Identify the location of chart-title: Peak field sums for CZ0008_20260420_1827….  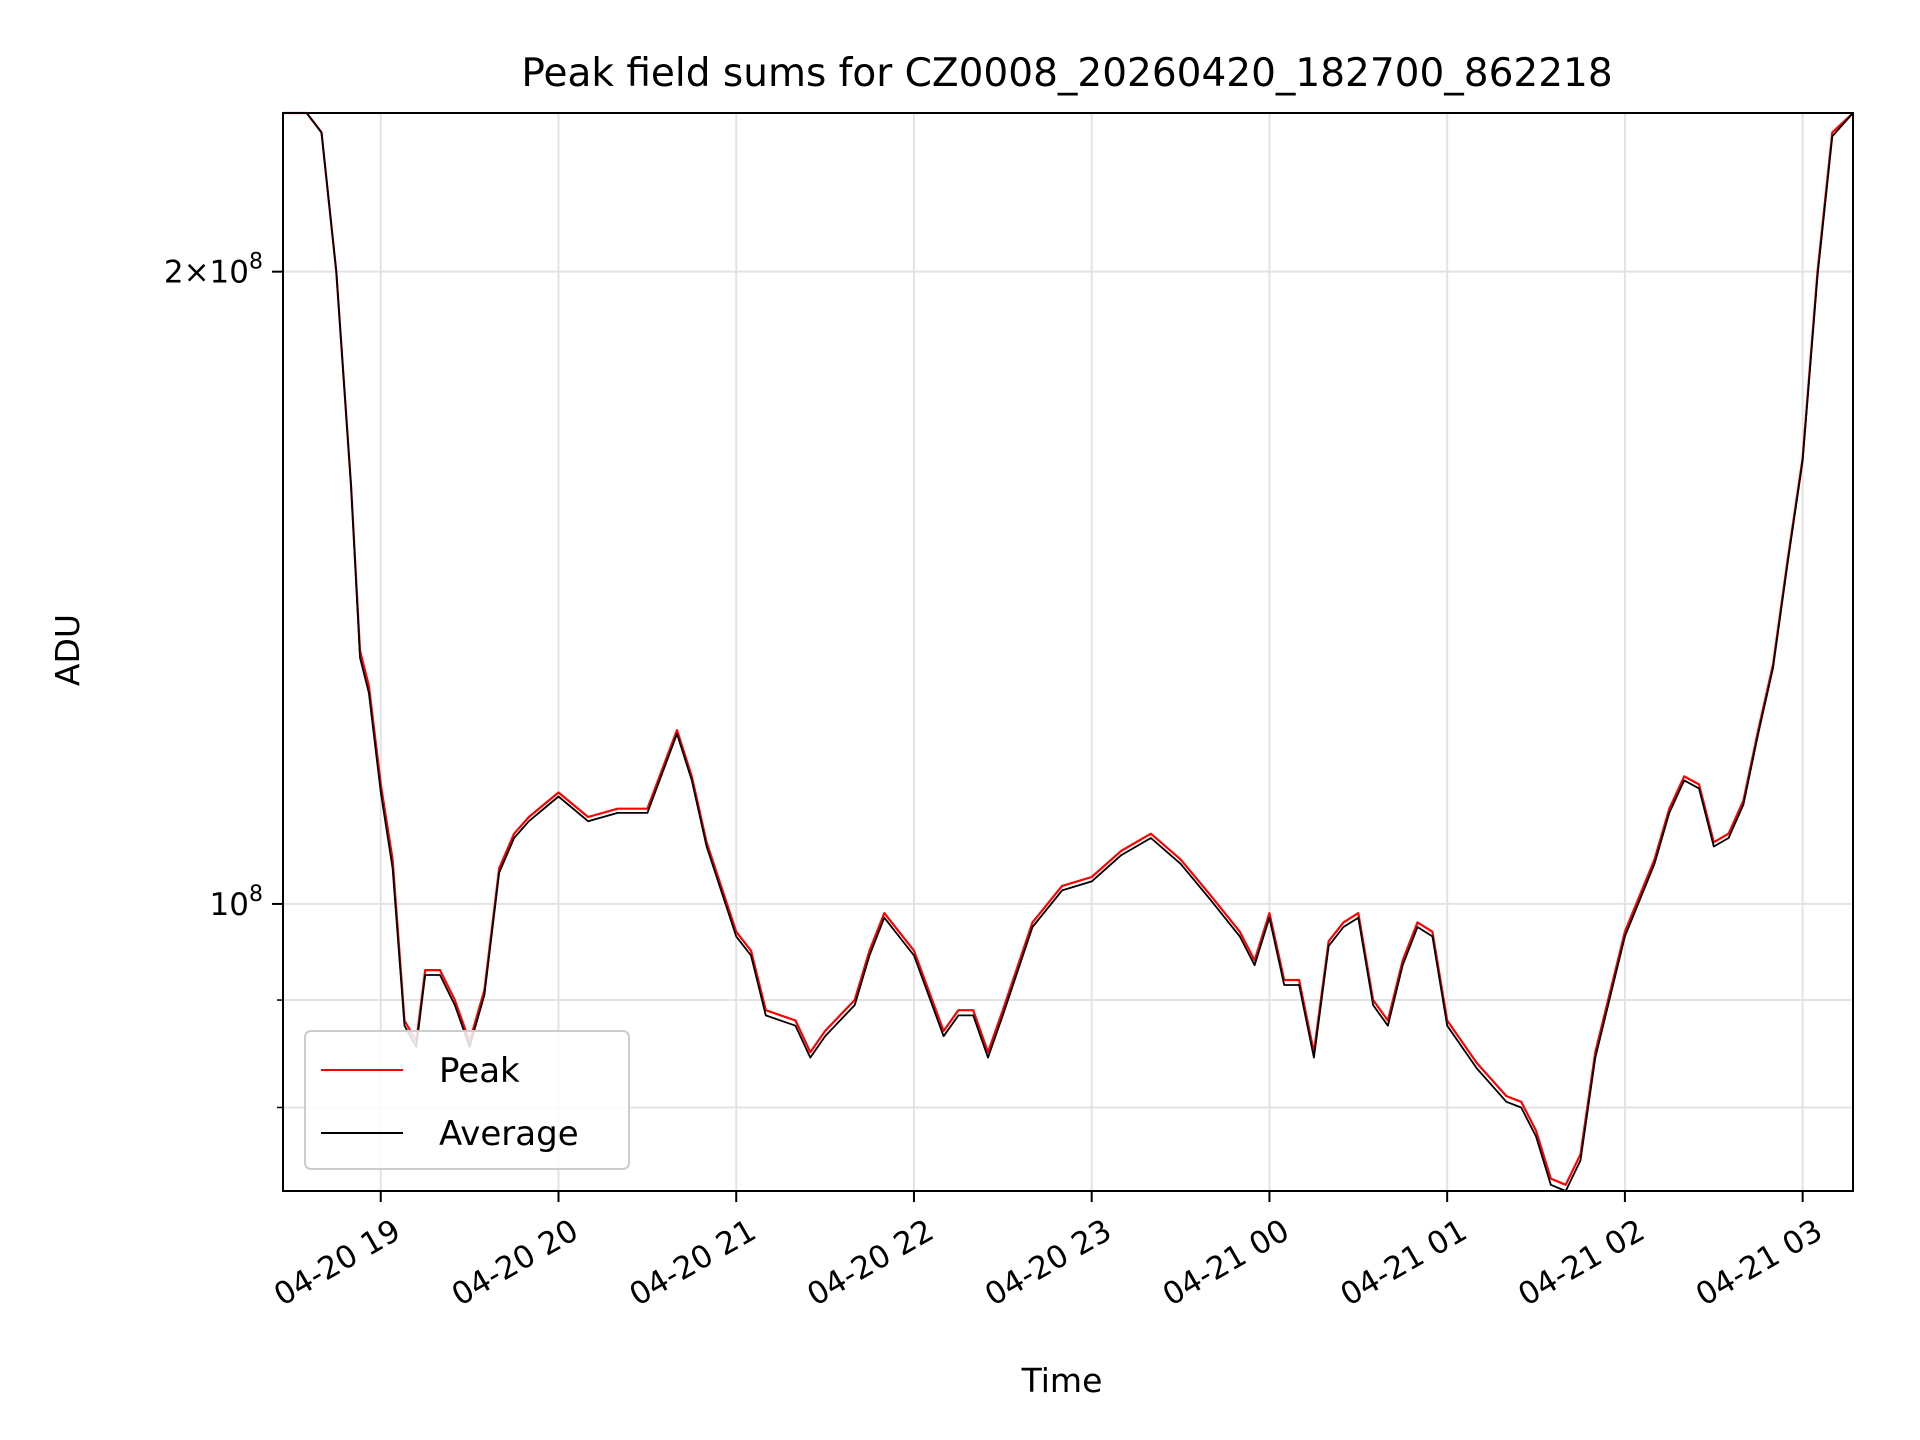
(1066, 73).